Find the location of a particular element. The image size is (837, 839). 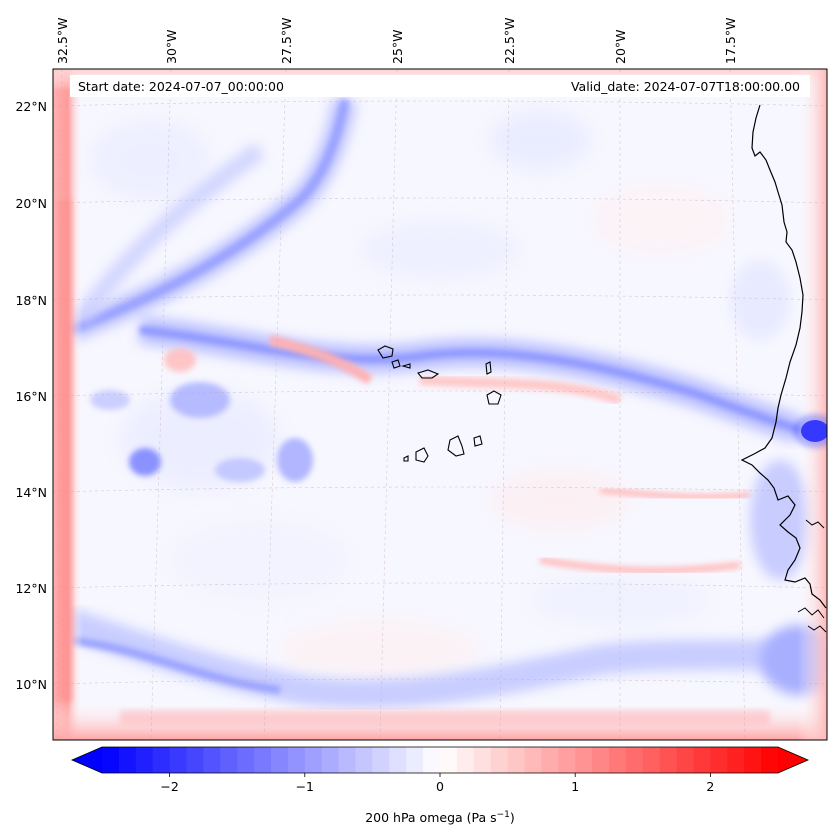

colorbar-label: 200 hPa omega (Pa s−1) is located at coordinates (440, 817).